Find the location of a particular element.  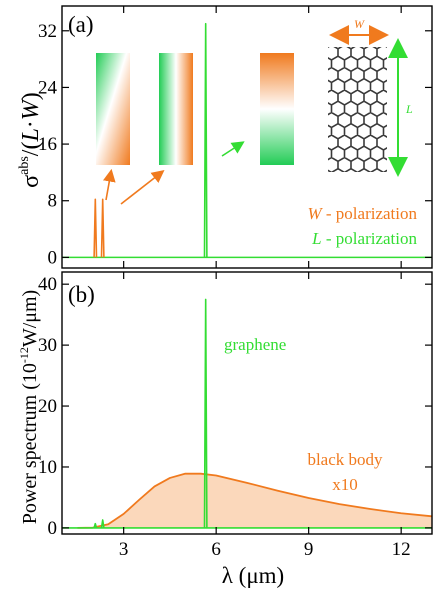

y-label-unit: W/μm) is located at coordinates (30, 318).